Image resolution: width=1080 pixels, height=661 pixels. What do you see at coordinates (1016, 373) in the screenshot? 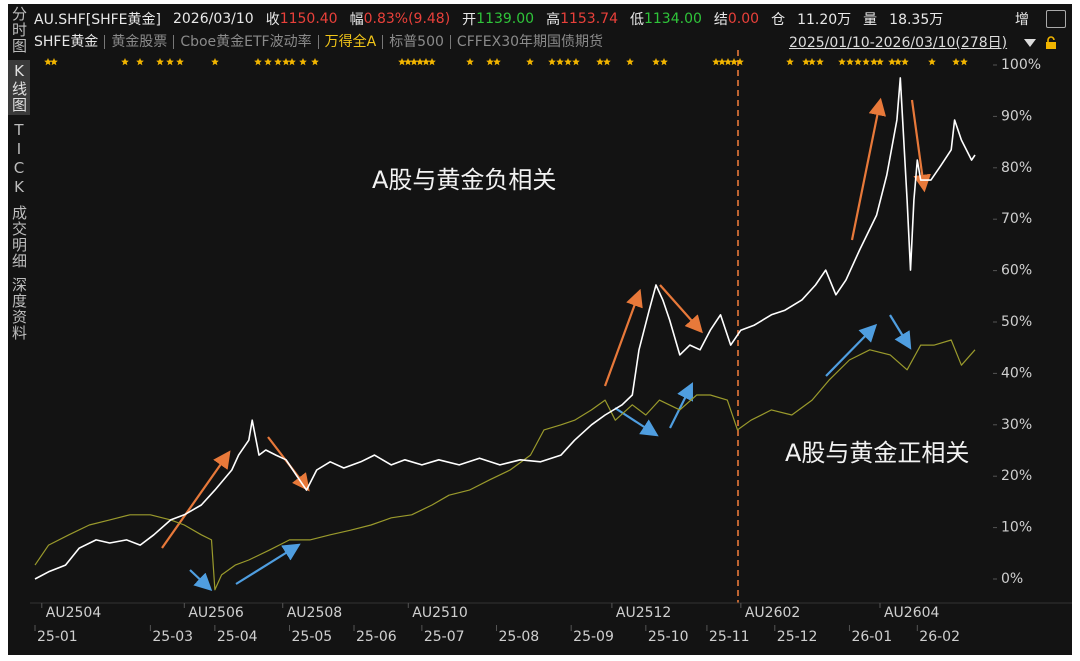
I see `y-tick-label: 40%` at bounding box center [1016, 373].